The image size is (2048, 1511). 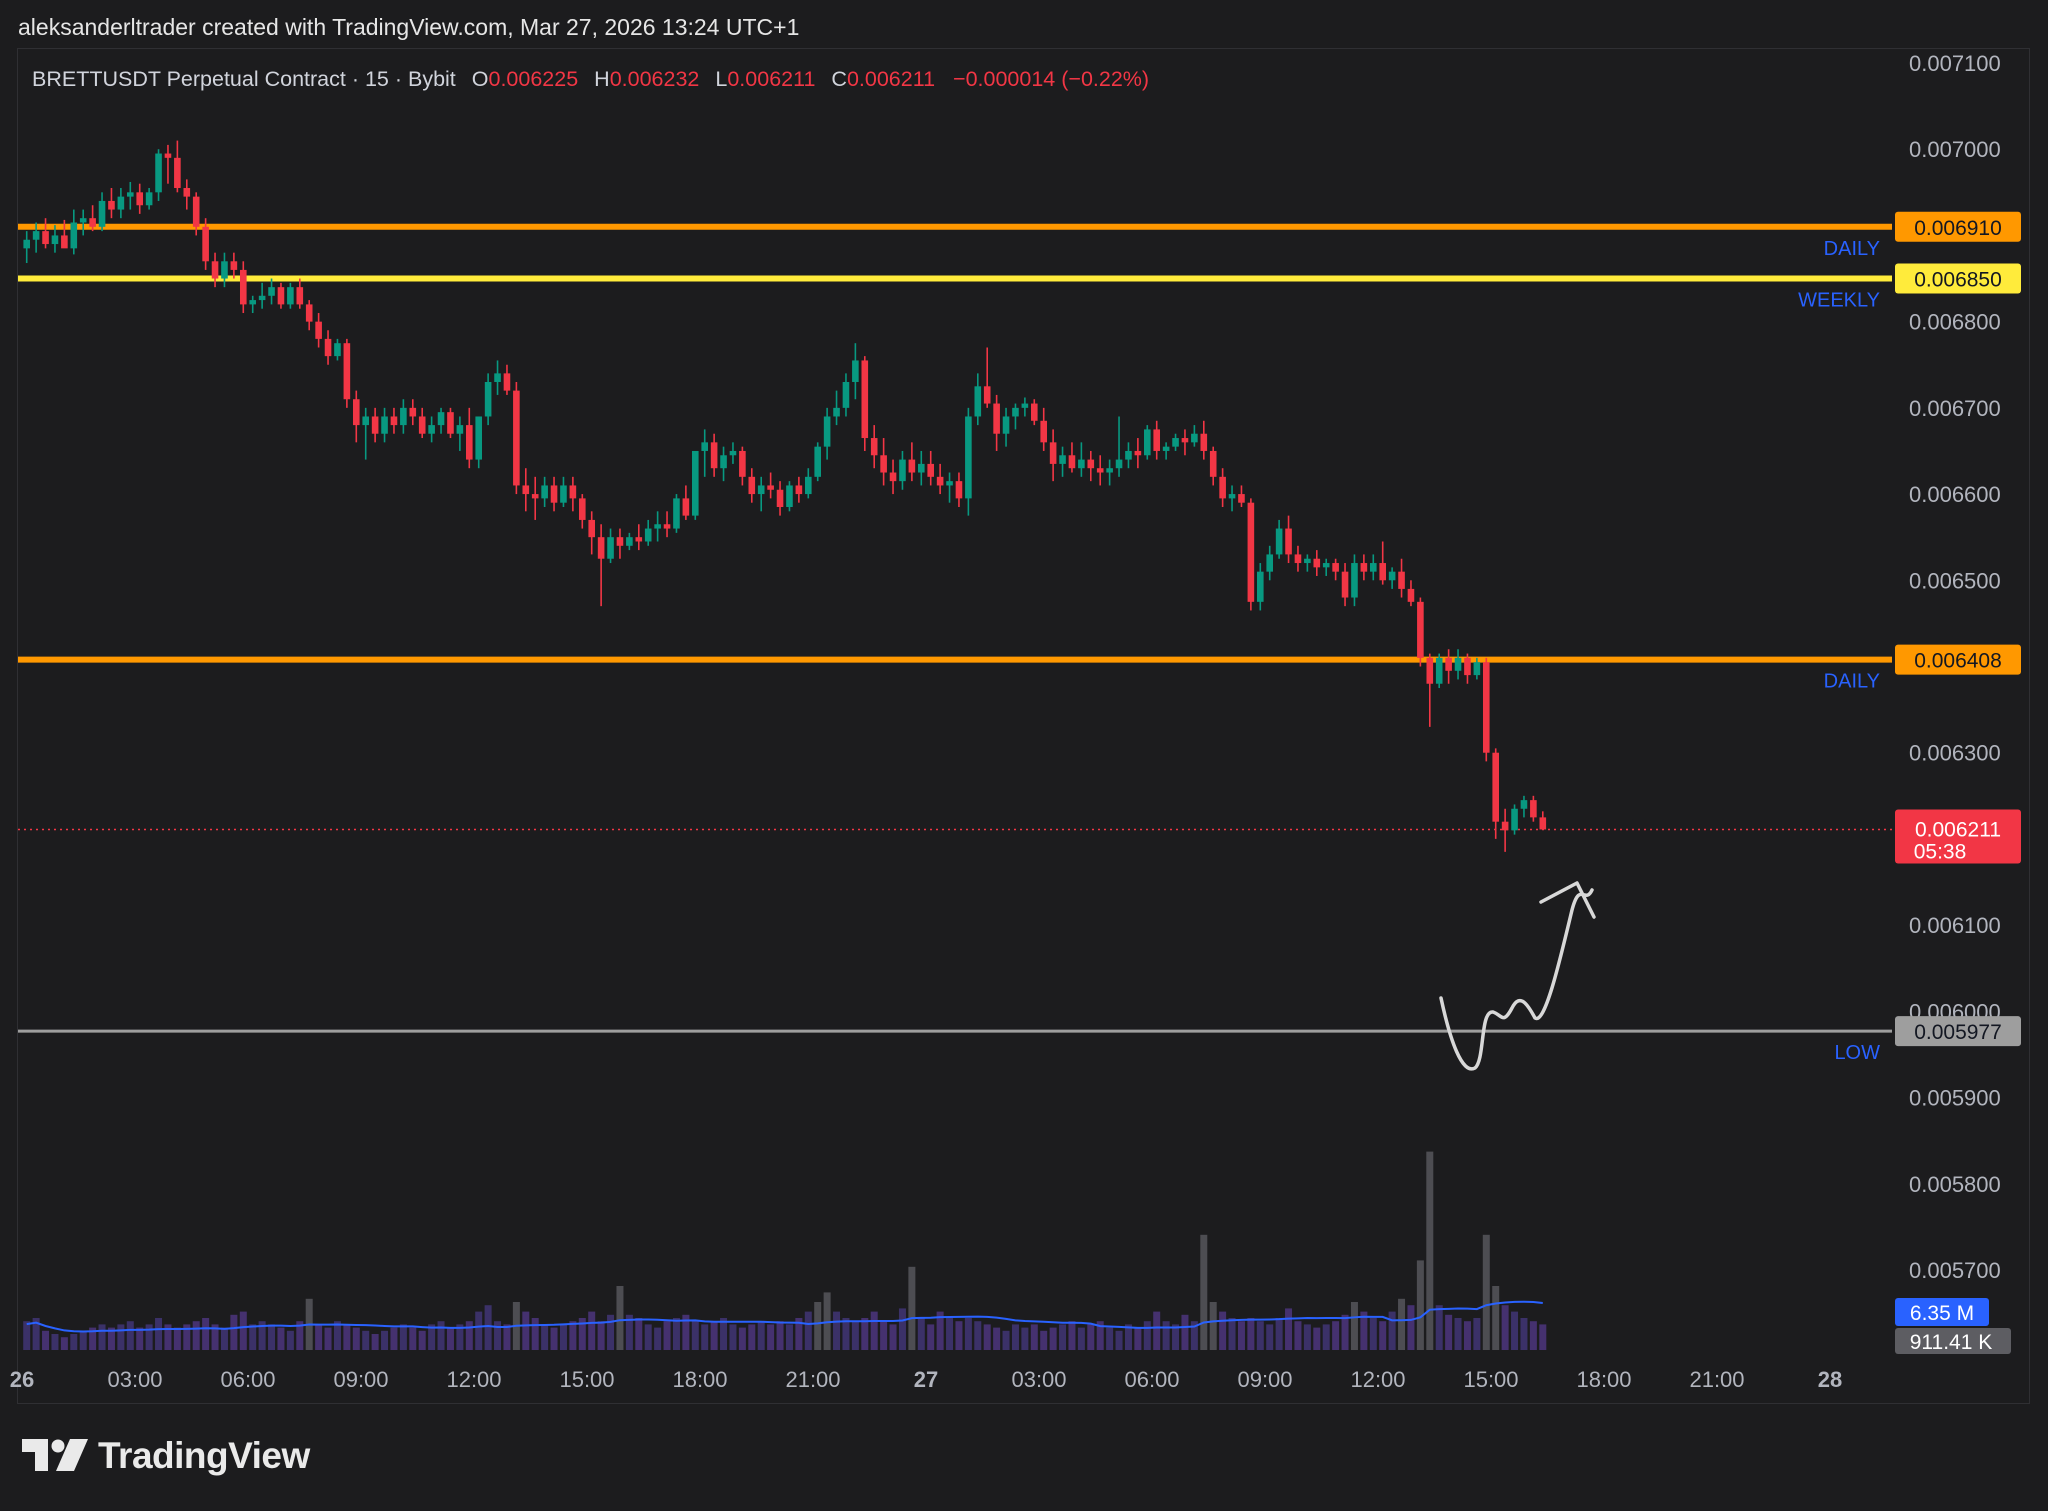 What do you see at coordinates (22, 1379) in the screenshot?
I see `x-tick-label: 26` at bounding box center [22, 1379].